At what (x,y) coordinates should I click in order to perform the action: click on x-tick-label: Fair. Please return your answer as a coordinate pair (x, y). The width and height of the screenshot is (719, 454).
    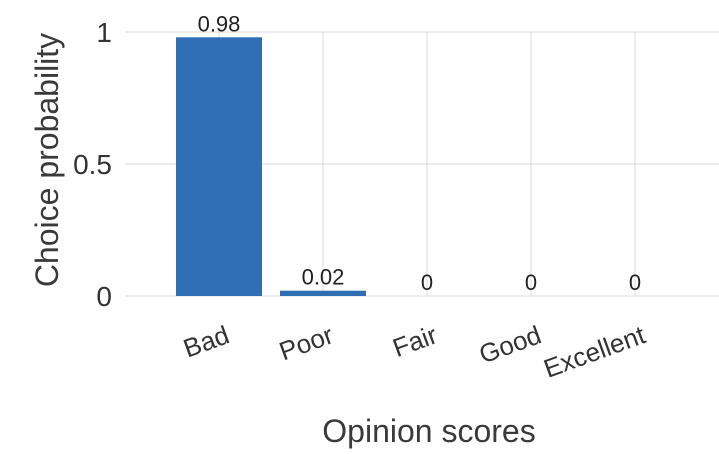
    Looking at the image, I should click on (415, 341).